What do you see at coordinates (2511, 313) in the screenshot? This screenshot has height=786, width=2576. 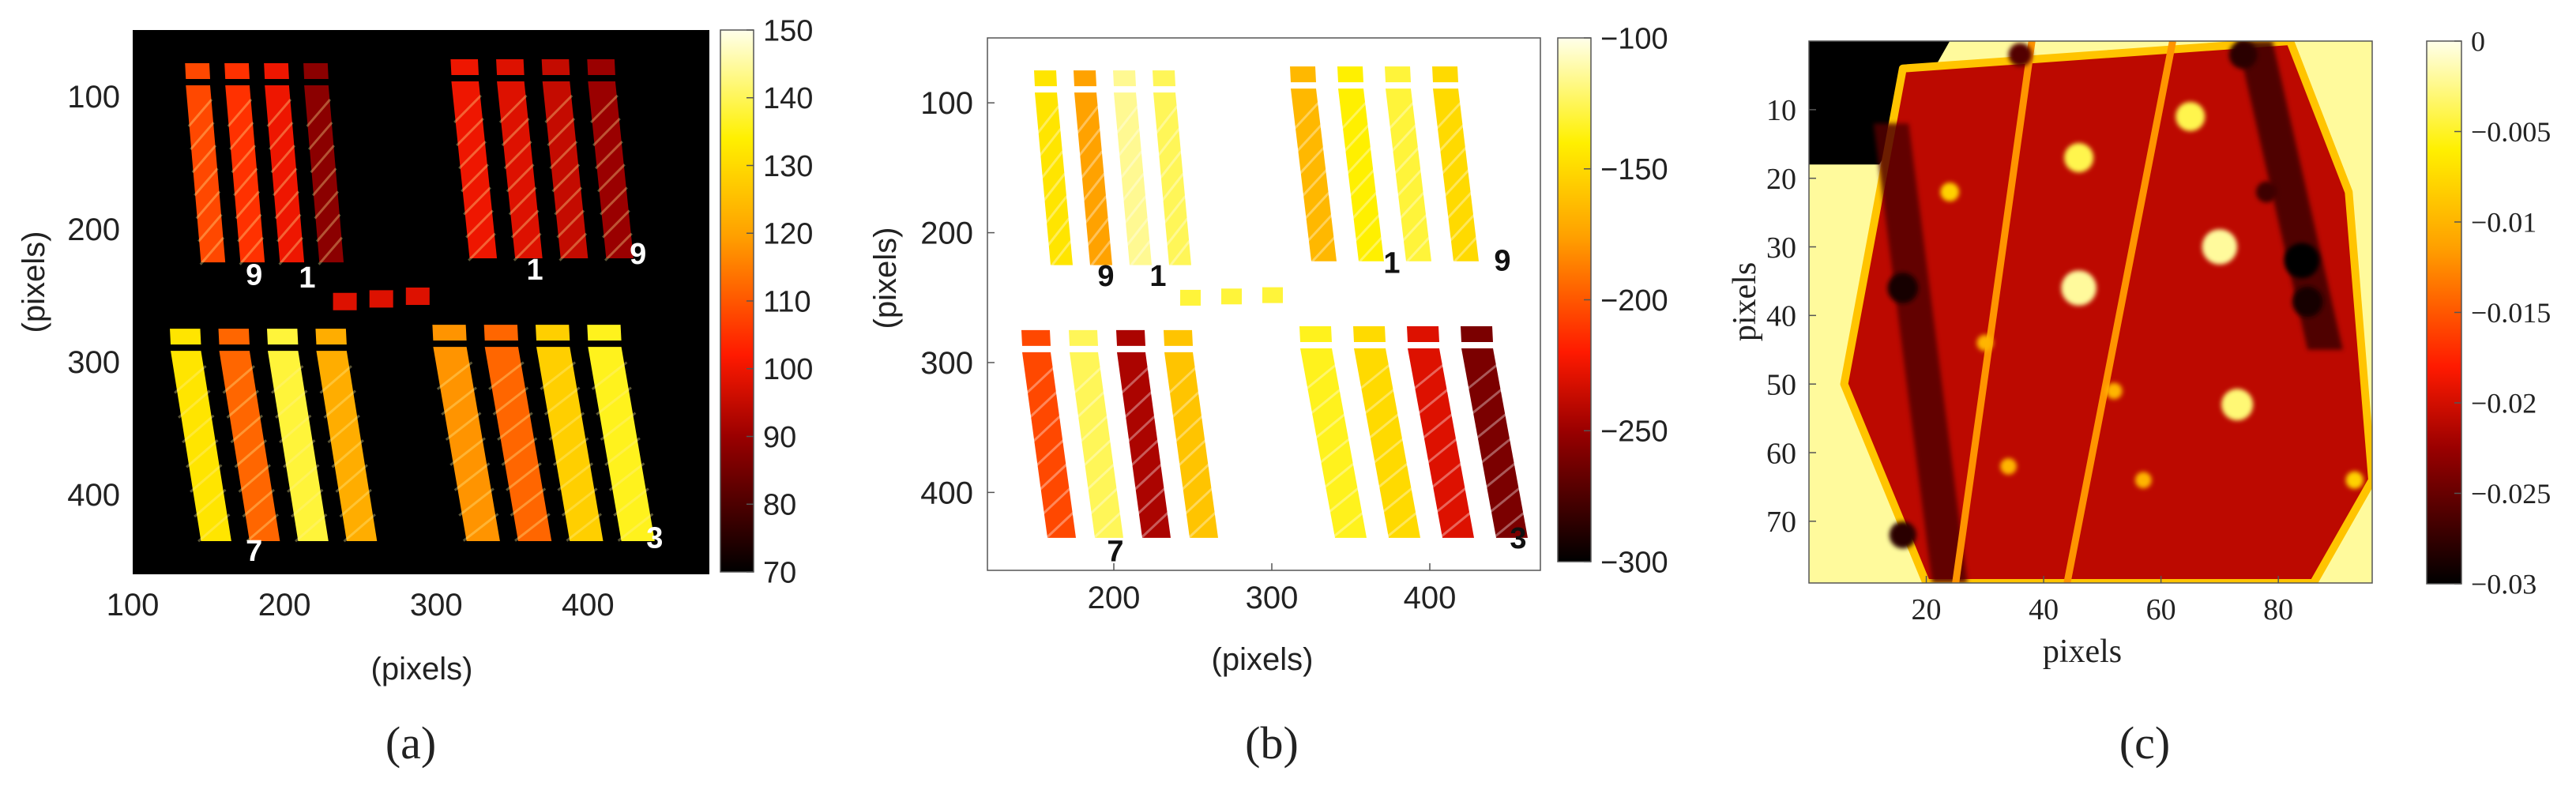 I see `colorbar-tick-label: −0.015` at bounding box center [2511, 313].